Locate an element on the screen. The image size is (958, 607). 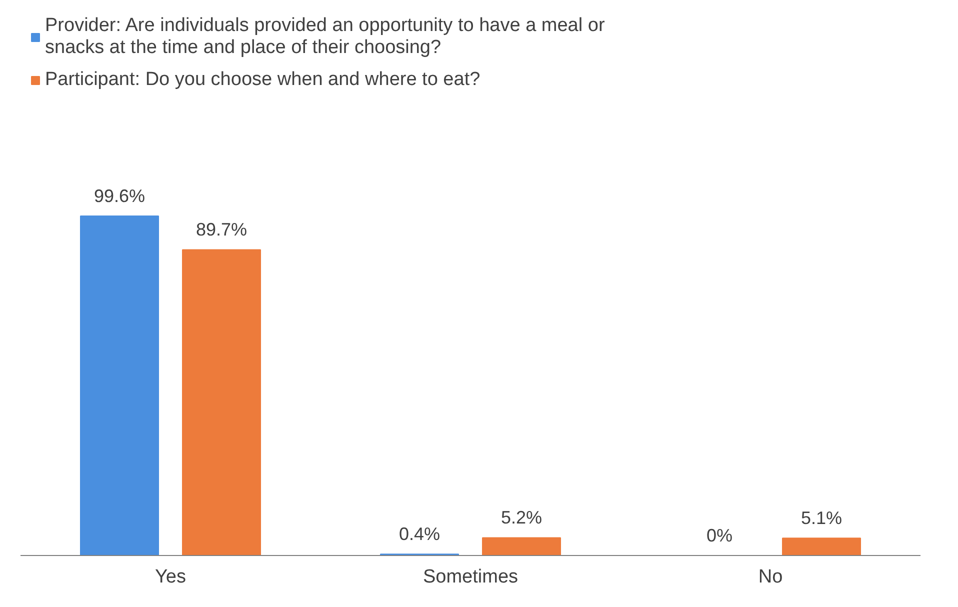
x-tick-label: Yes is located at coordinates (170, 577).